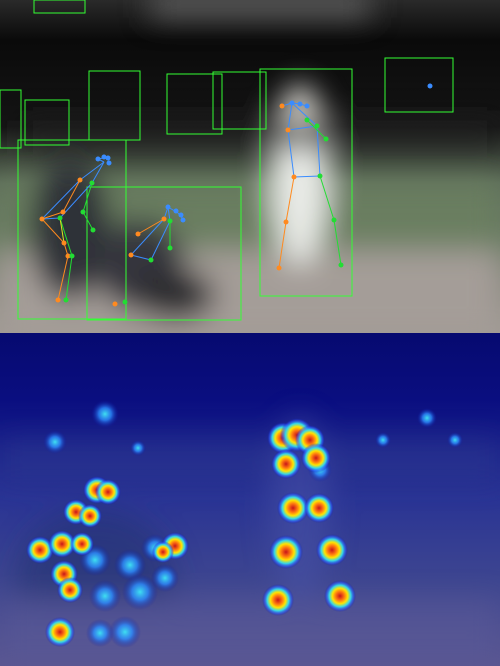 Image resolution: width=500 pixels, height=666 pixels. I want to click on skeleton-left-person, so click(75, 228).